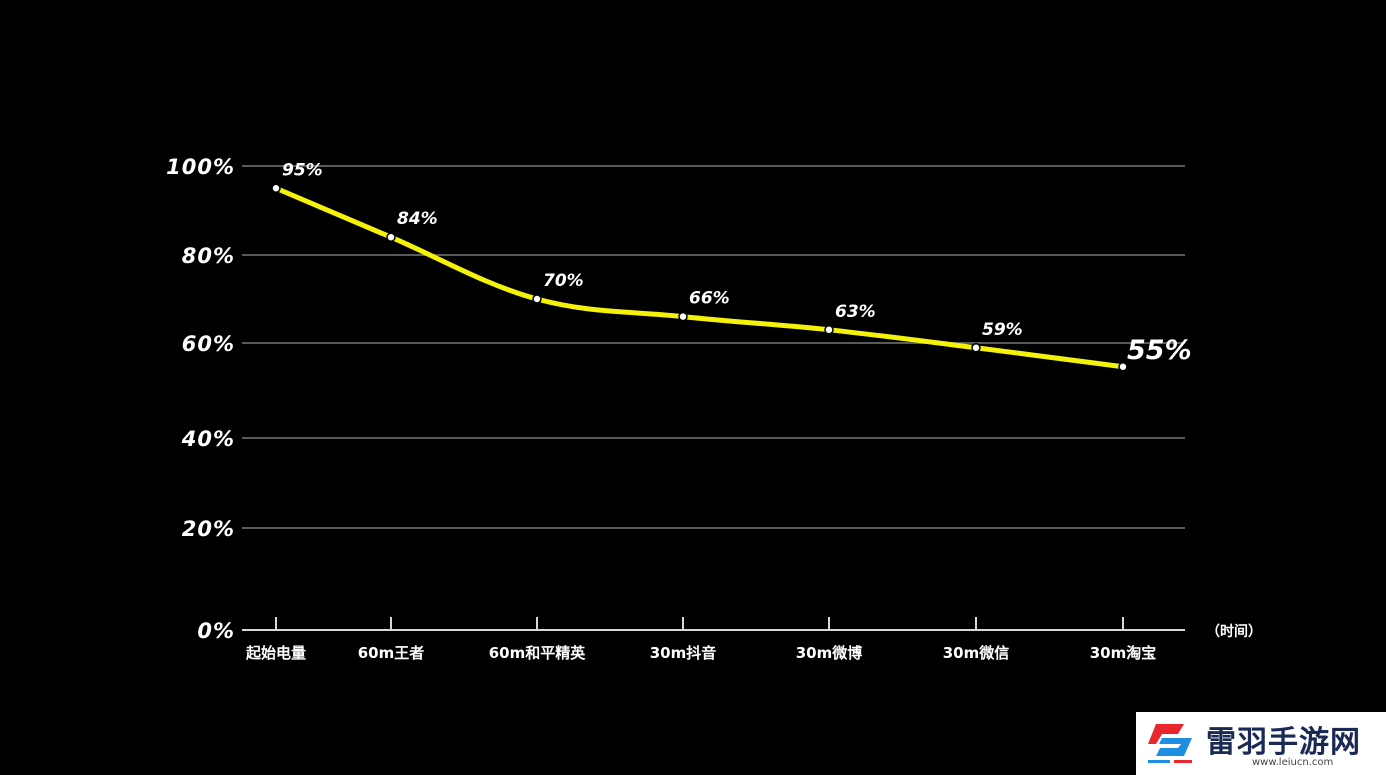  I want to click on data-label: 59%, so click(1002, 330).